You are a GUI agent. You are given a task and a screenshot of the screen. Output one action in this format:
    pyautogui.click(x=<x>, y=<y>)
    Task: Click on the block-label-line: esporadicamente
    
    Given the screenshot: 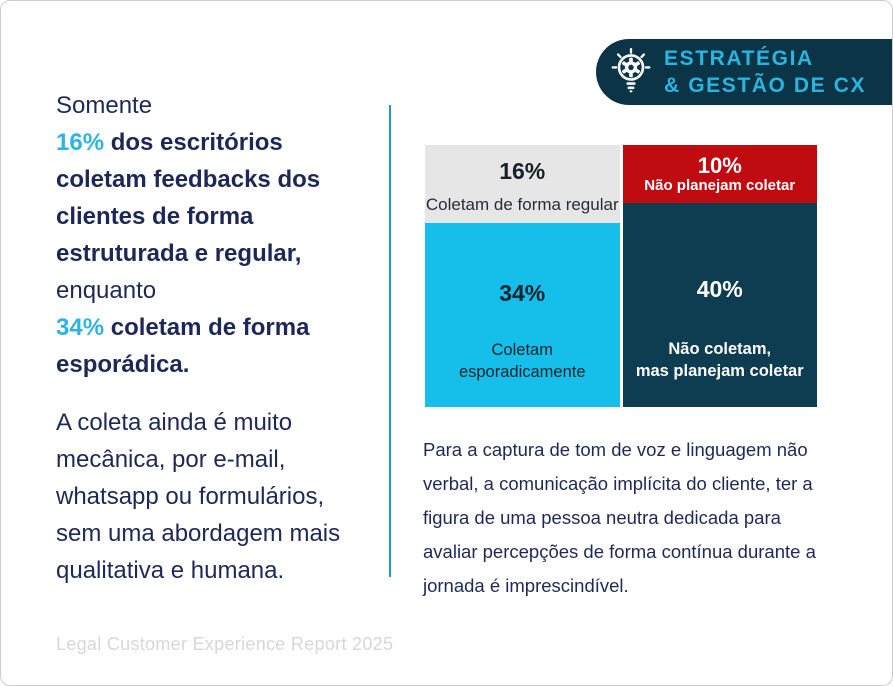 What is the action you would take?
    pyautogui.click(x=522, y=372)
    